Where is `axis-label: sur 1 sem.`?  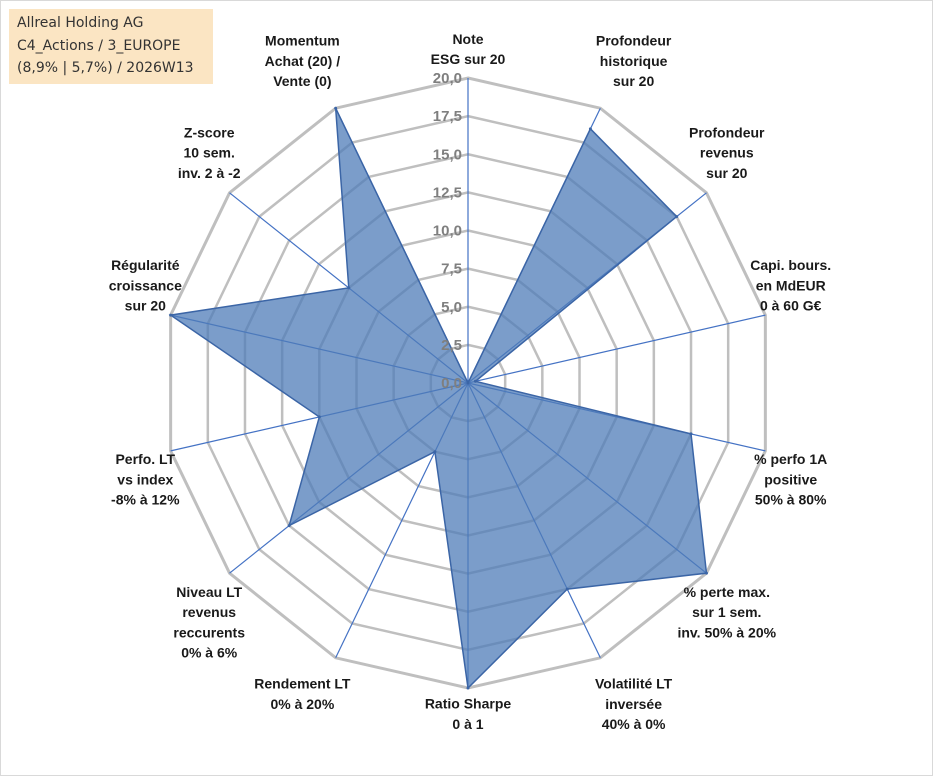
axis-label: sur 1 sem. is located at coordinates (726, 612).